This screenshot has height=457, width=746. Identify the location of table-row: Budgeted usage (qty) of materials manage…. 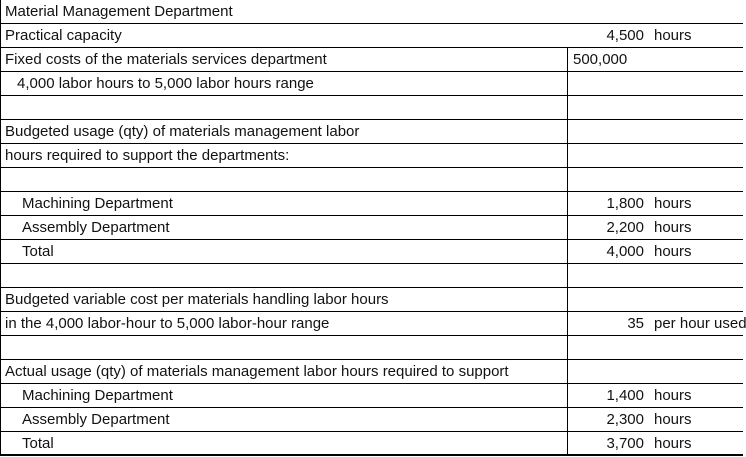
(372, 132).